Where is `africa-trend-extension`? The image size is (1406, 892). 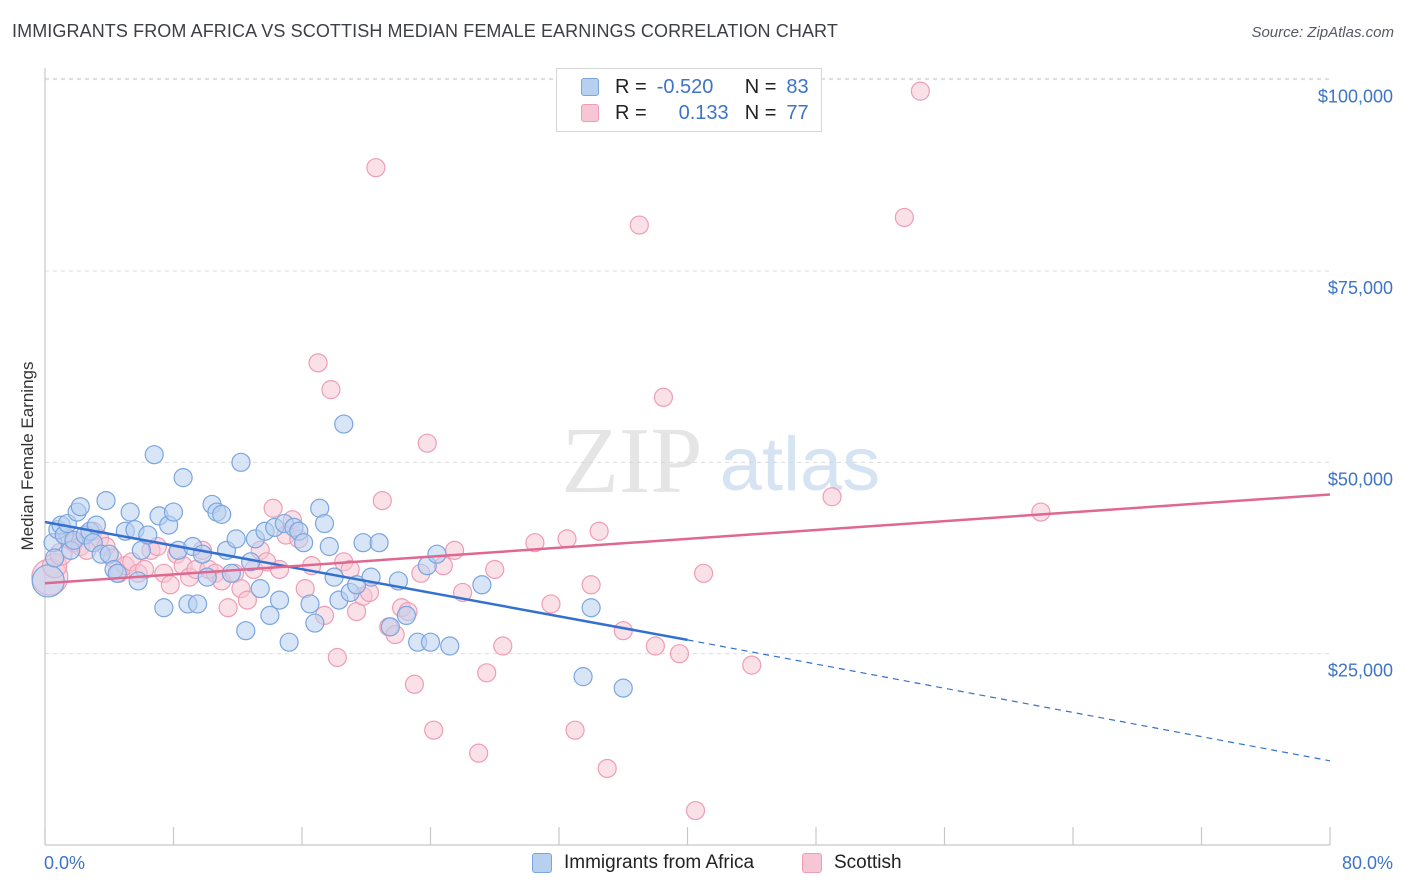 africa-trend-extension is located at coordinates (1009, 700).